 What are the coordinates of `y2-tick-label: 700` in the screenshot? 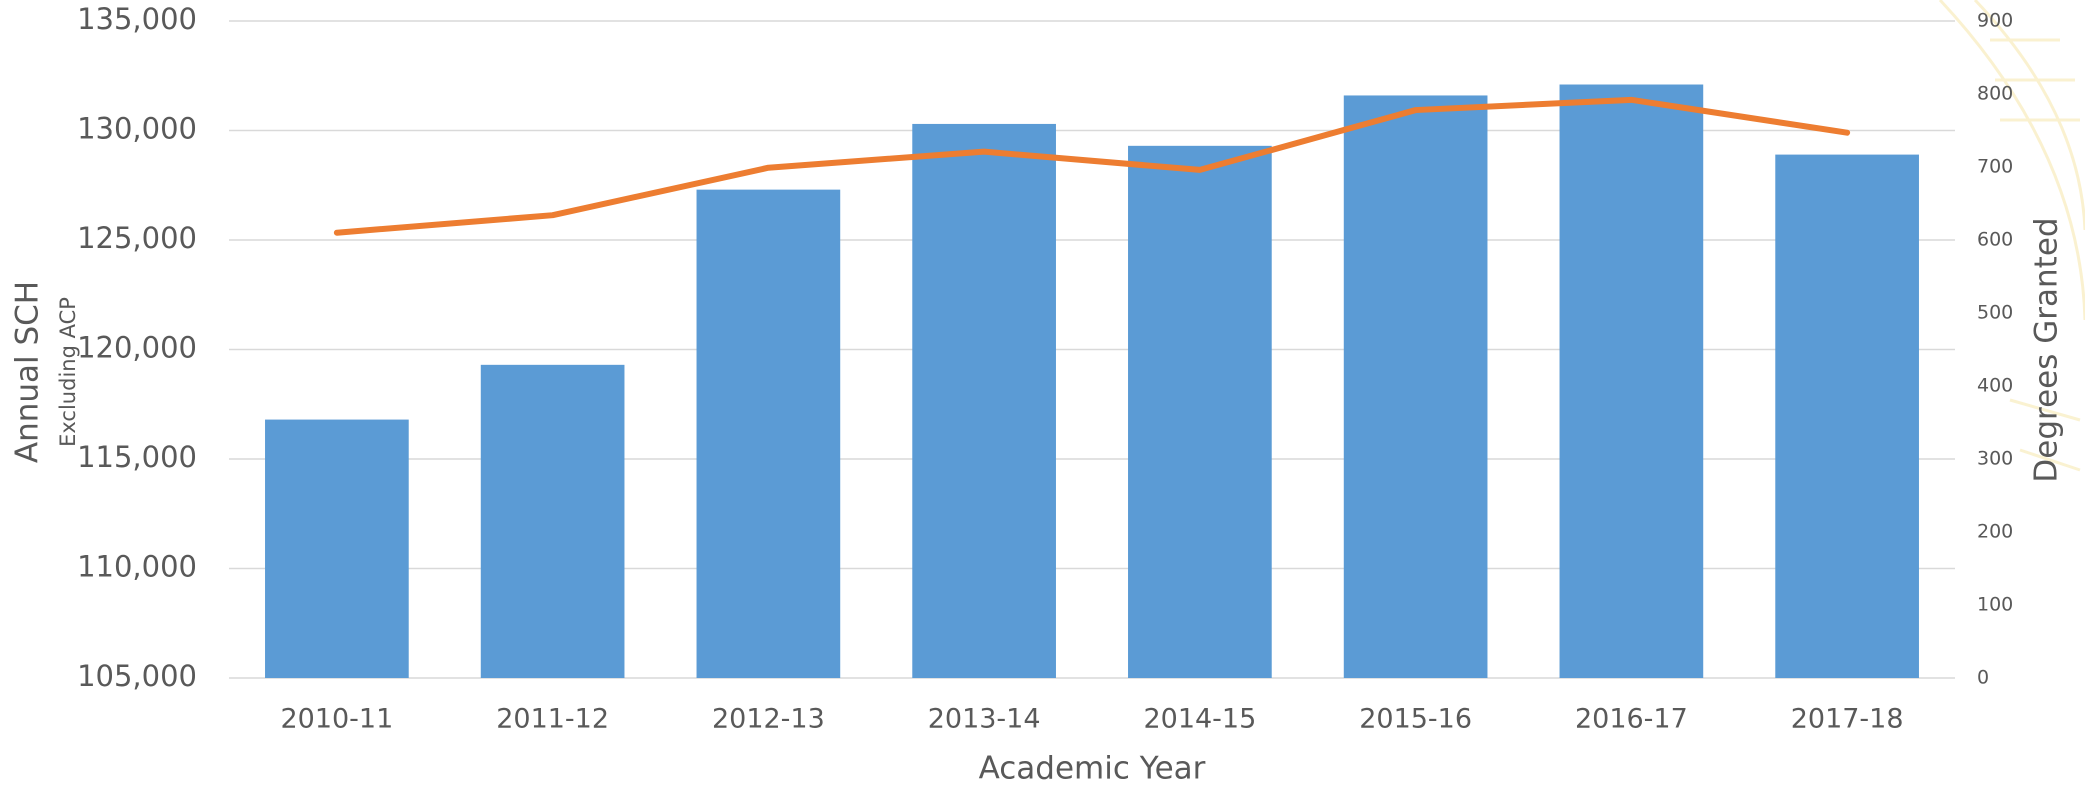 It's located at (1995, 167).